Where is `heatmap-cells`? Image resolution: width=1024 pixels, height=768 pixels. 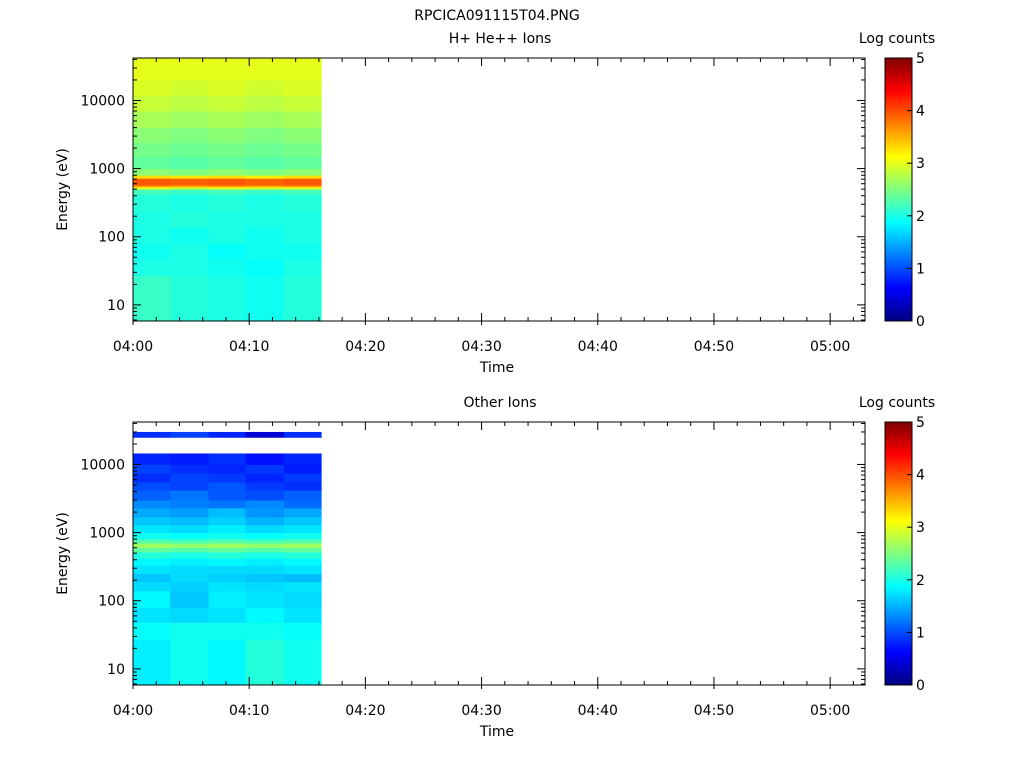
heatmap-cells is located at coordinates (227, 558).